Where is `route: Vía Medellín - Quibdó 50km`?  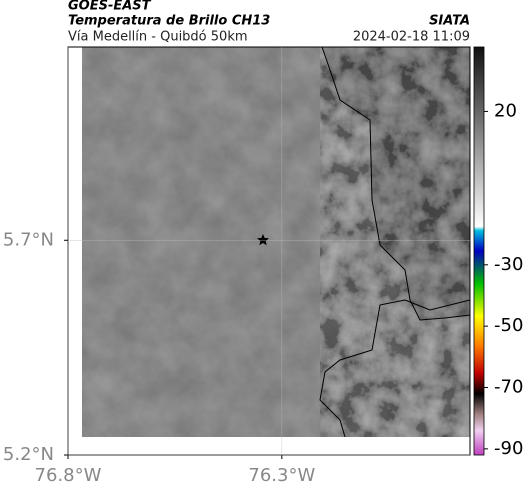 route: Vía Medellín - Quibdó 50km is located at coordinates (158, 37).